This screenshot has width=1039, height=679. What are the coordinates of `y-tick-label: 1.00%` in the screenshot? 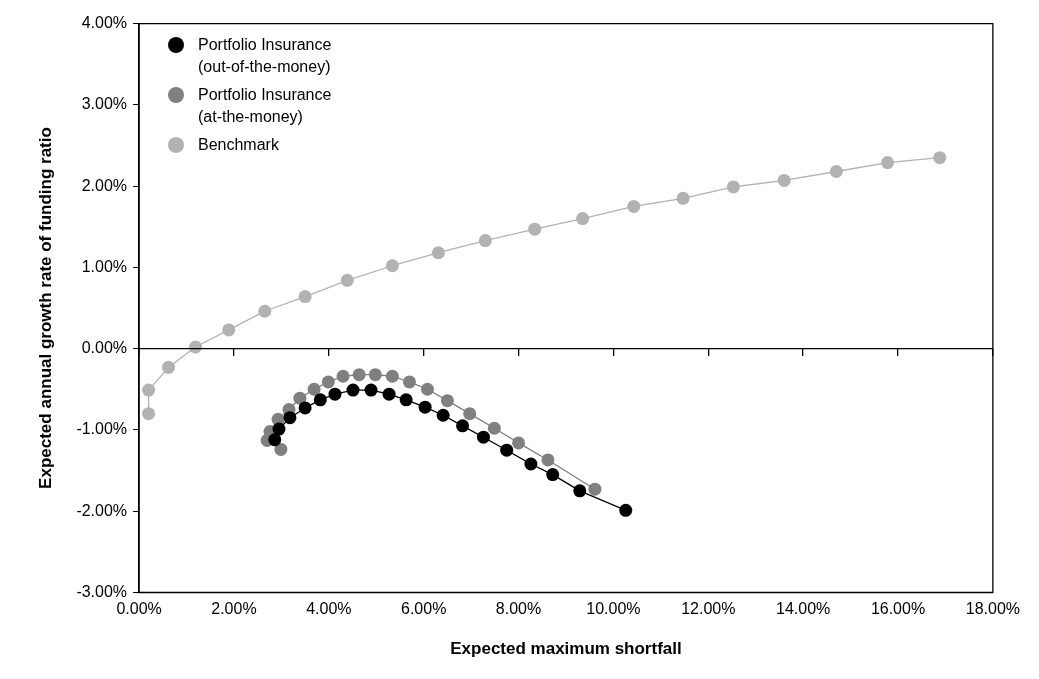 It's located at (104, 266).